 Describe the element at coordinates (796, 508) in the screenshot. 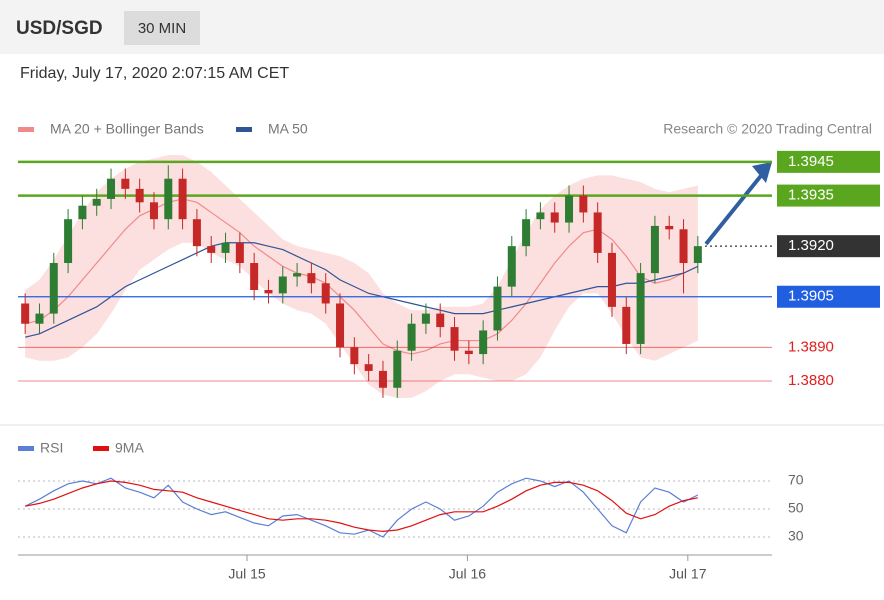

I see `y-tick-label: 50` at that location.